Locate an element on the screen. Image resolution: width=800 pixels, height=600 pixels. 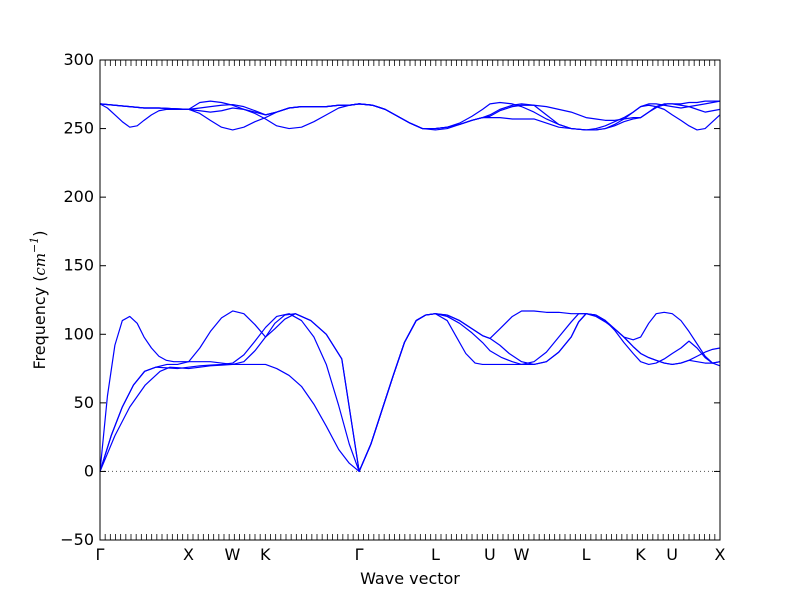
y-tick-label: 200 is located at coordinates (78, 196).